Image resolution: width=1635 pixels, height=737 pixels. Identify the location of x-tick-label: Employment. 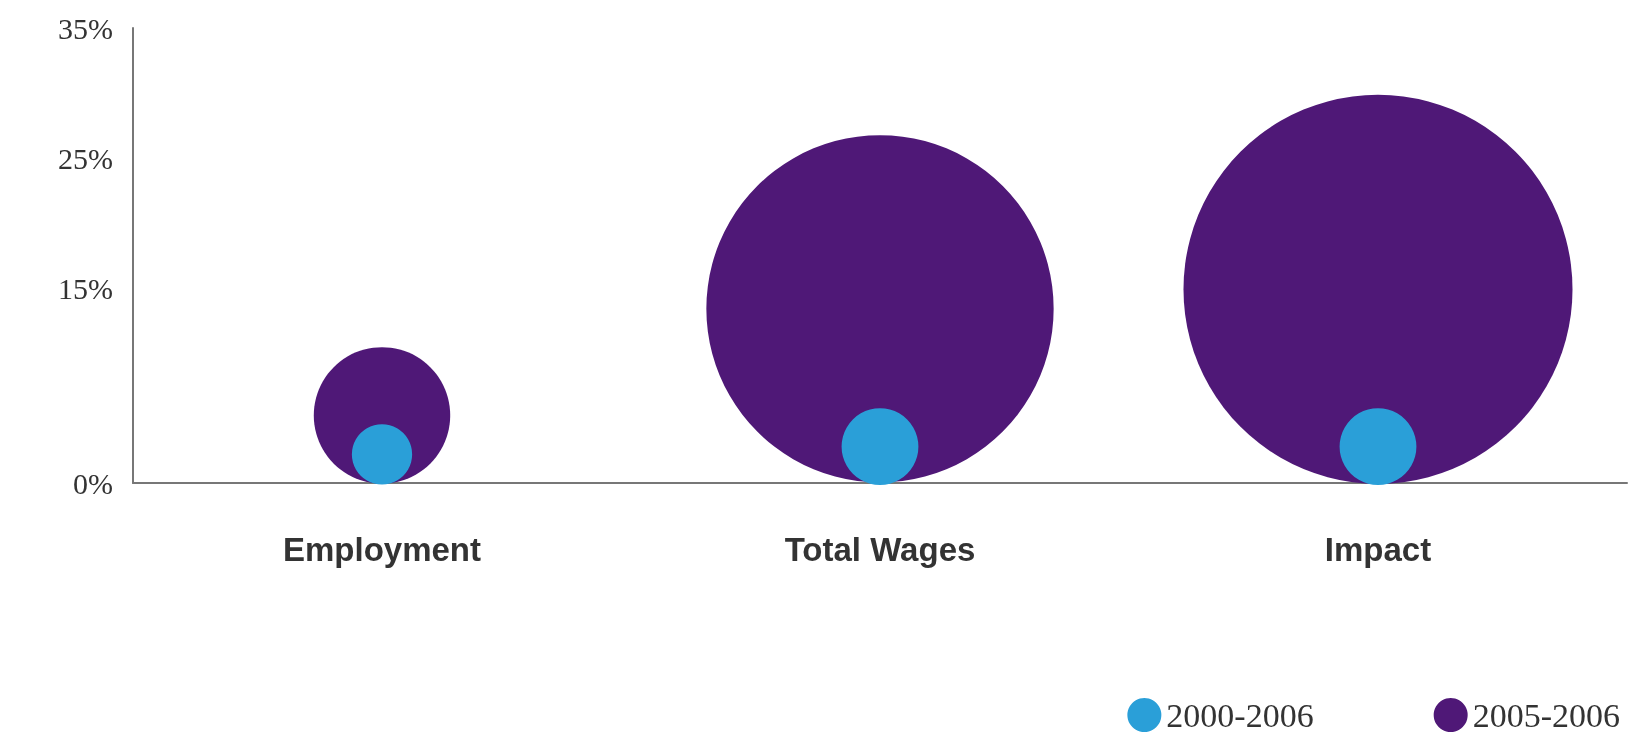
(382, 549).